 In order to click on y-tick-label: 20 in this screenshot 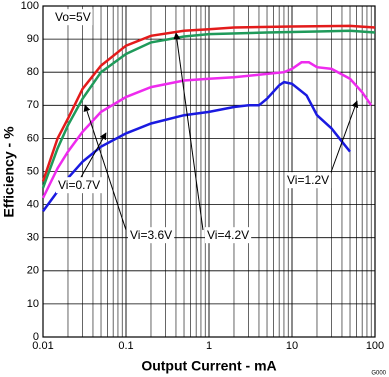, I will do `click(33, 271)`.